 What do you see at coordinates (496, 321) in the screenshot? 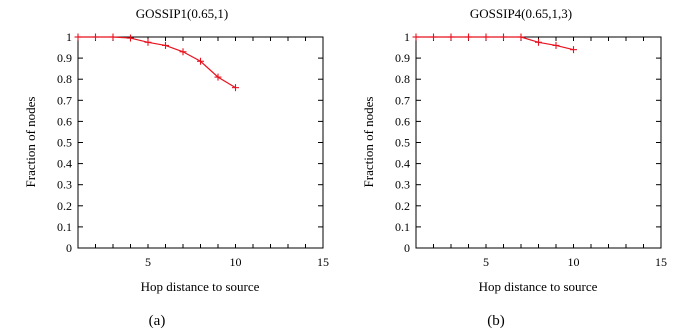
I see `panel-caption: (b)` at bounding box center [496, 321].